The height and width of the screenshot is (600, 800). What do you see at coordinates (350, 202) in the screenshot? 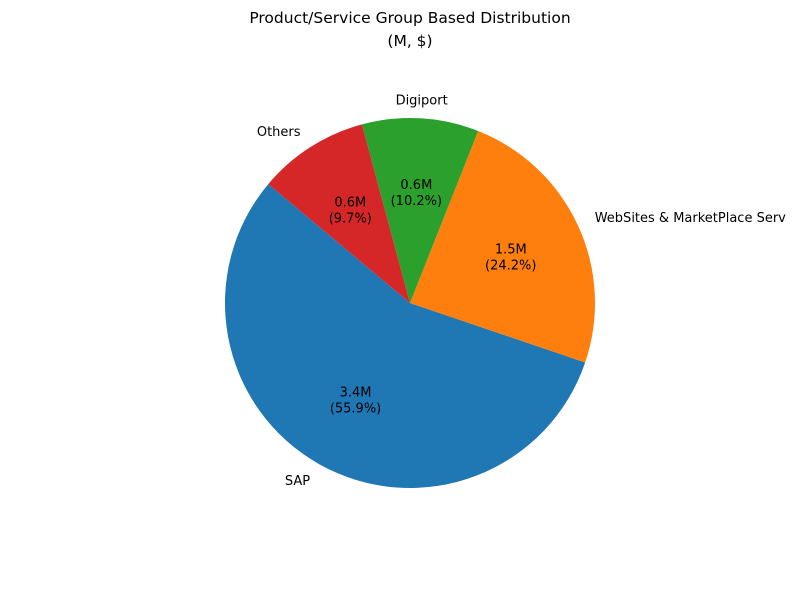
I see `slice-value-others: 0.6M` at bounding box center [350, 202].